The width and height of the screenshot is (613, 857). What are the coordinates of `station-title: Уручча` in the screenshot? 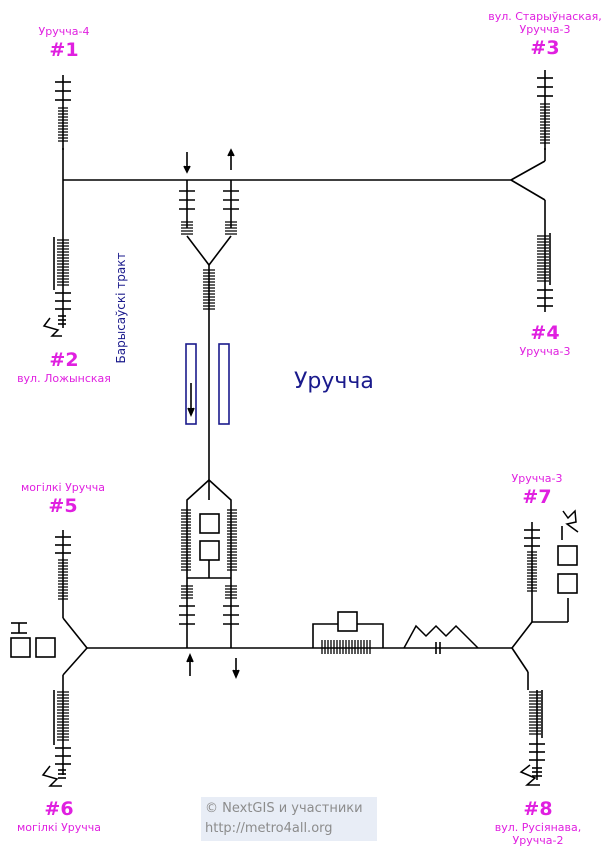 It's located at (334, 381).